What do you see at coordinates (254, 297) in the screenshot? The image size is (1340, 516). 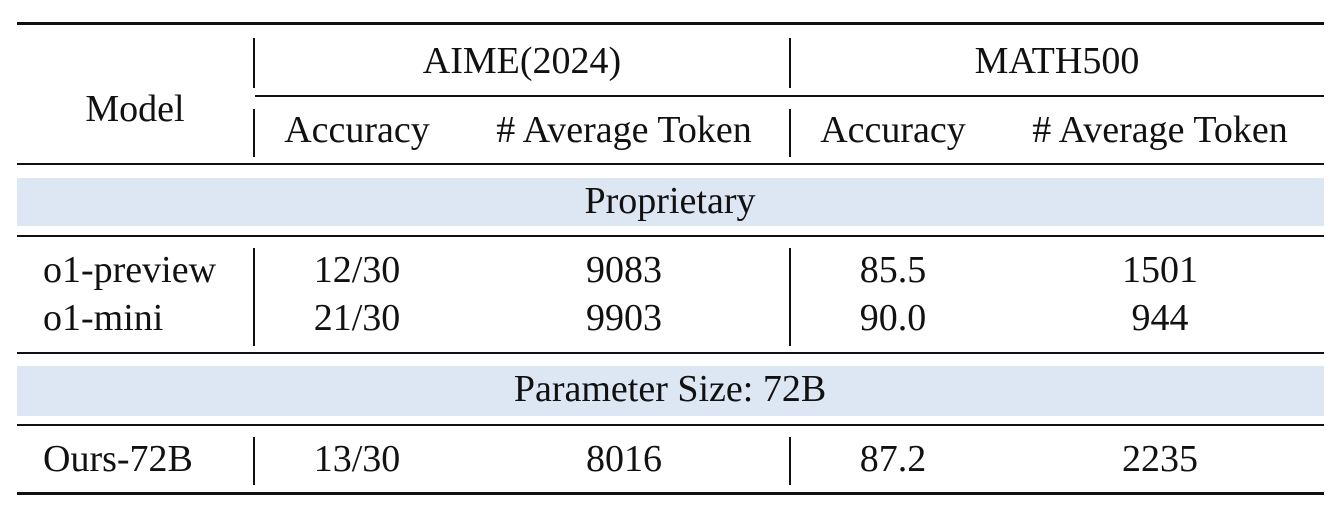 I see `body-vsep-1-sec1` at bounding box center [254, 297].